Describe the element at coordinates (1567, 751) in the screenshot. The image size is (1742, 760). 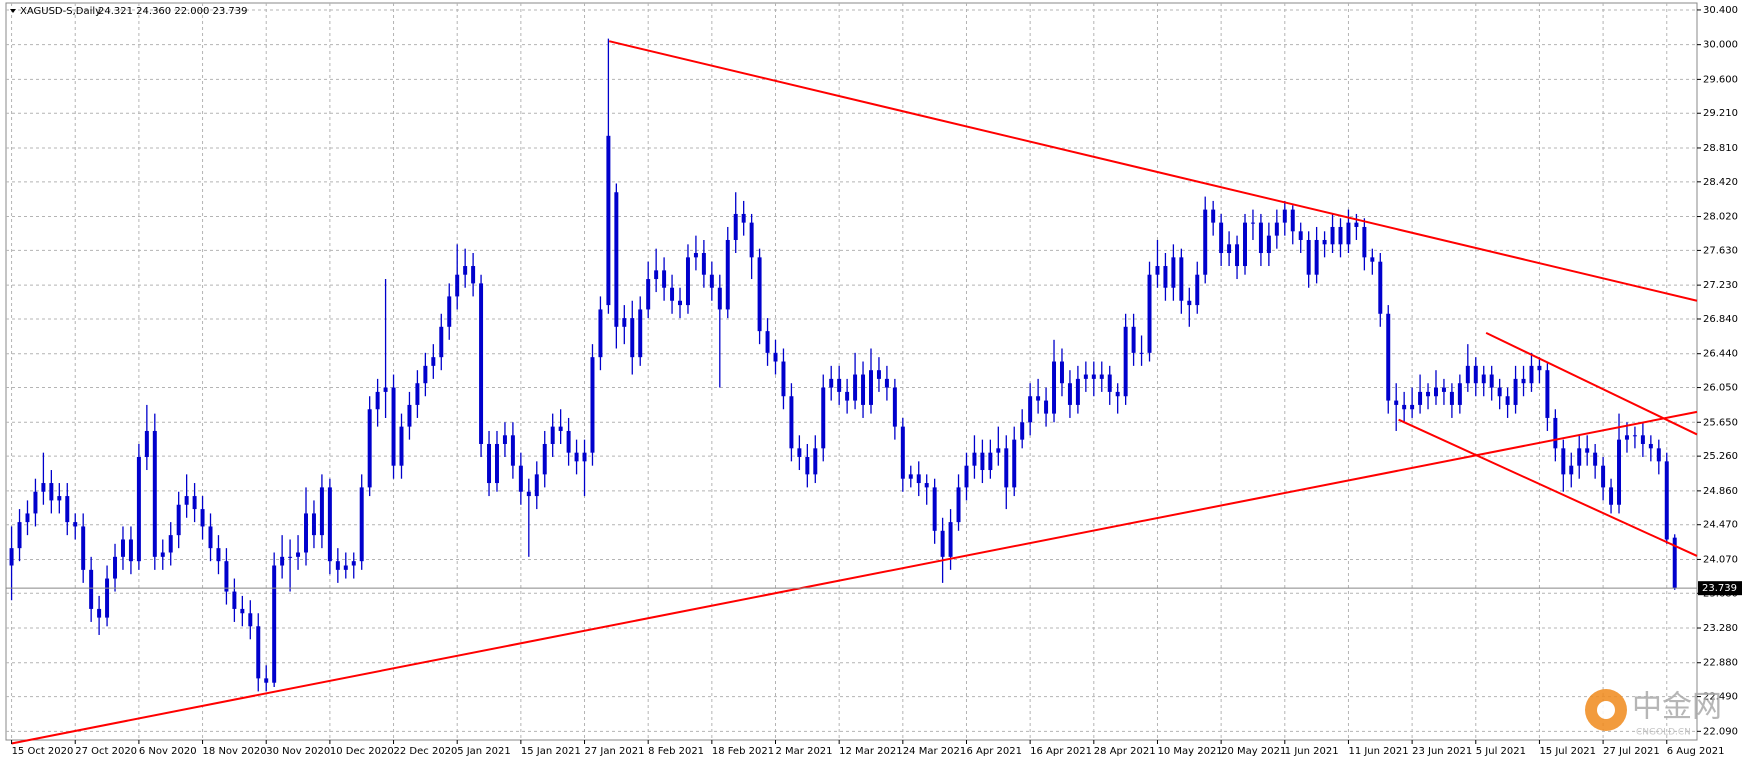
I see `x-tick-label: 15 Jul 2021` at that location.